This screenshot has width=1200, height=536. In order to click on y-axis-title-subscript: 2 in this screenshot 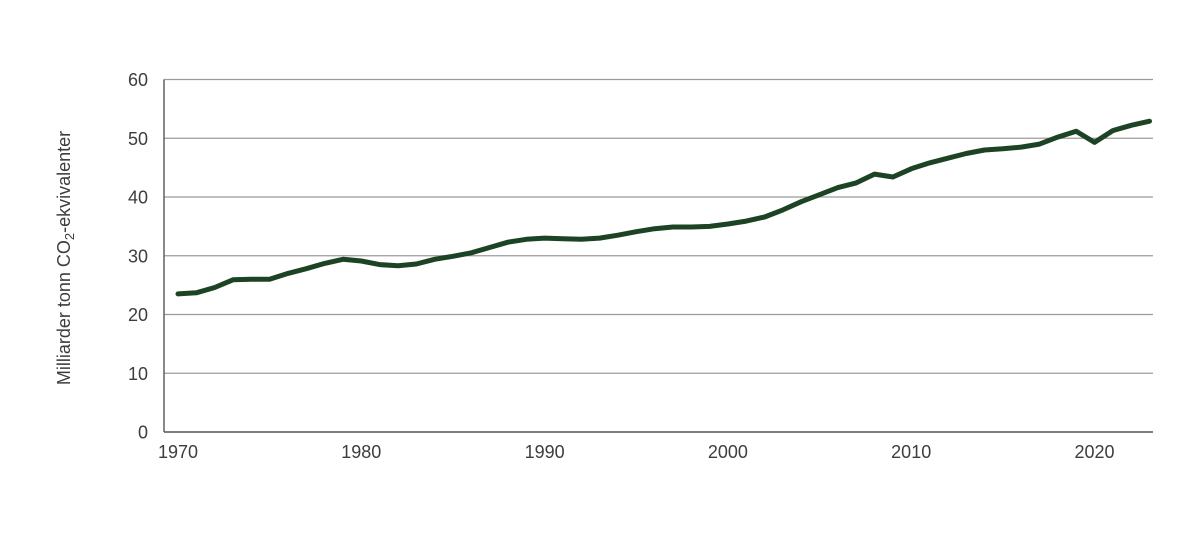, I will do `click(69, 236)`.